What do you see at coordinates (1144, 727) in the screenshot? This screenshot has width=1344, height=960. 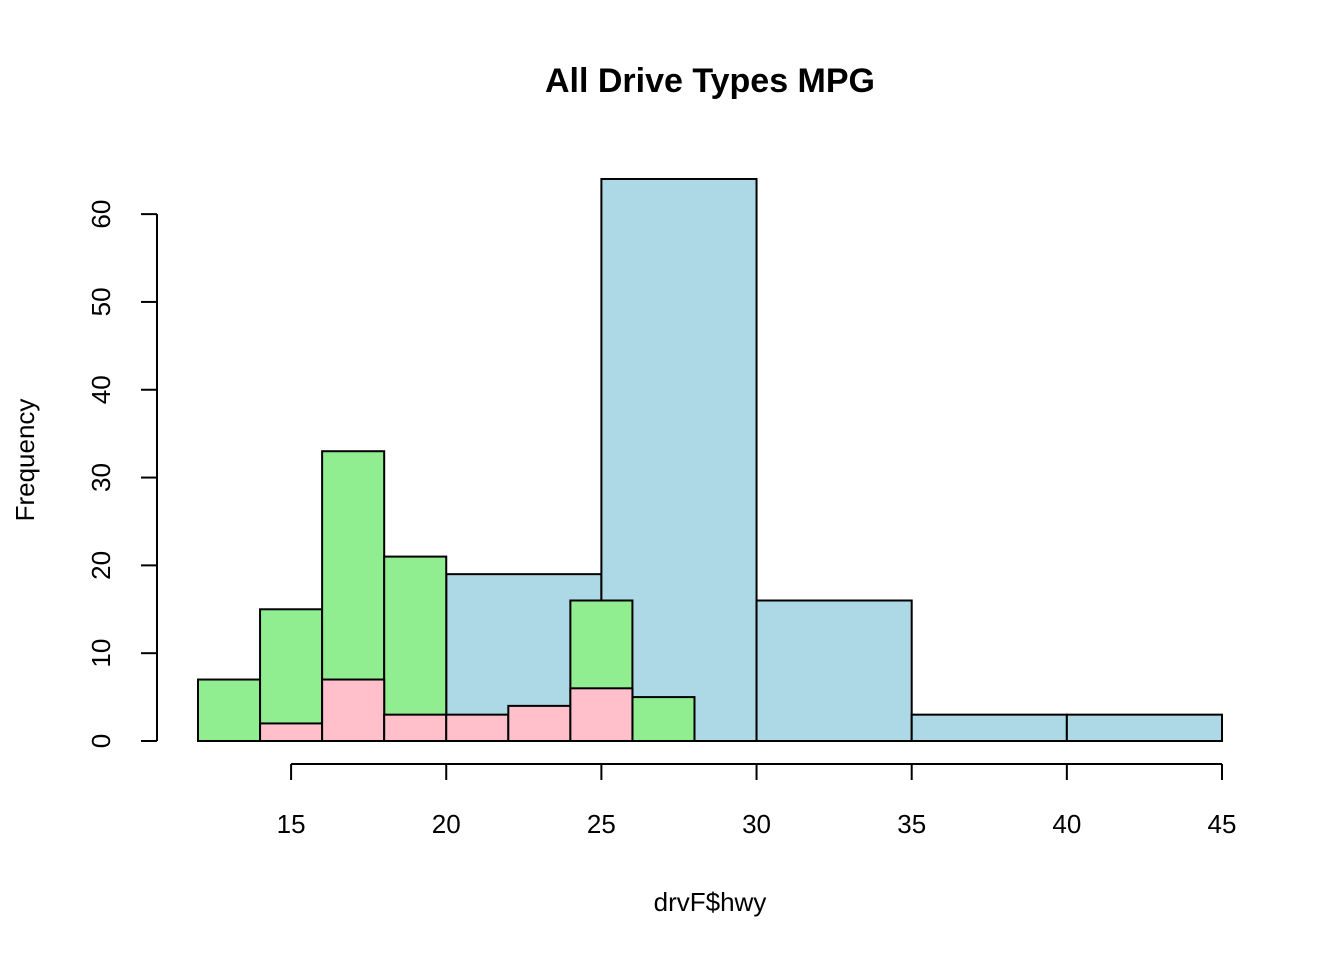 I see `hist-bar-s0-b4` at bounding box center [1144, 727].